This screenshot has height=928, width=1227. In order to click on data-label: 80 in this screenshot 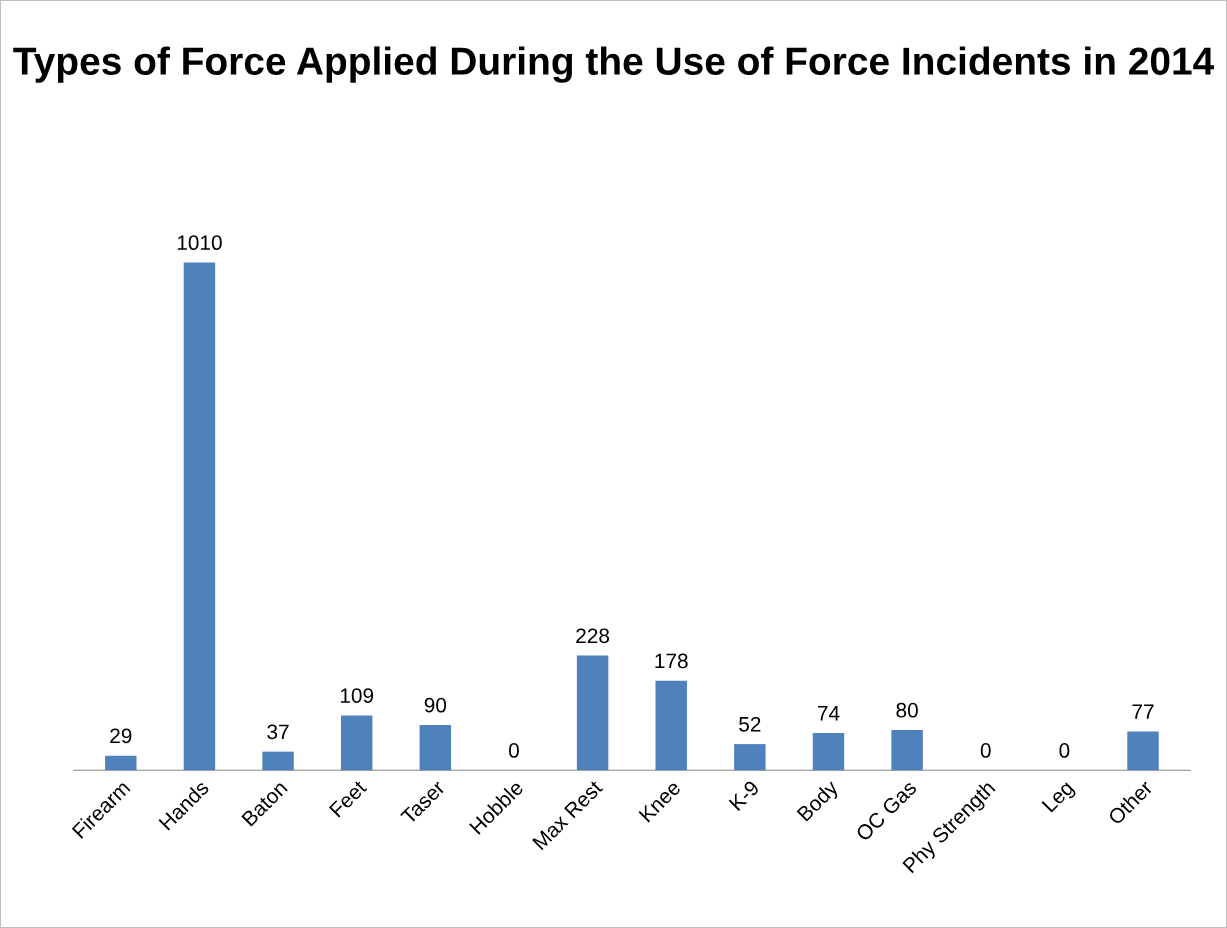, I will do `click(907, 710)`.